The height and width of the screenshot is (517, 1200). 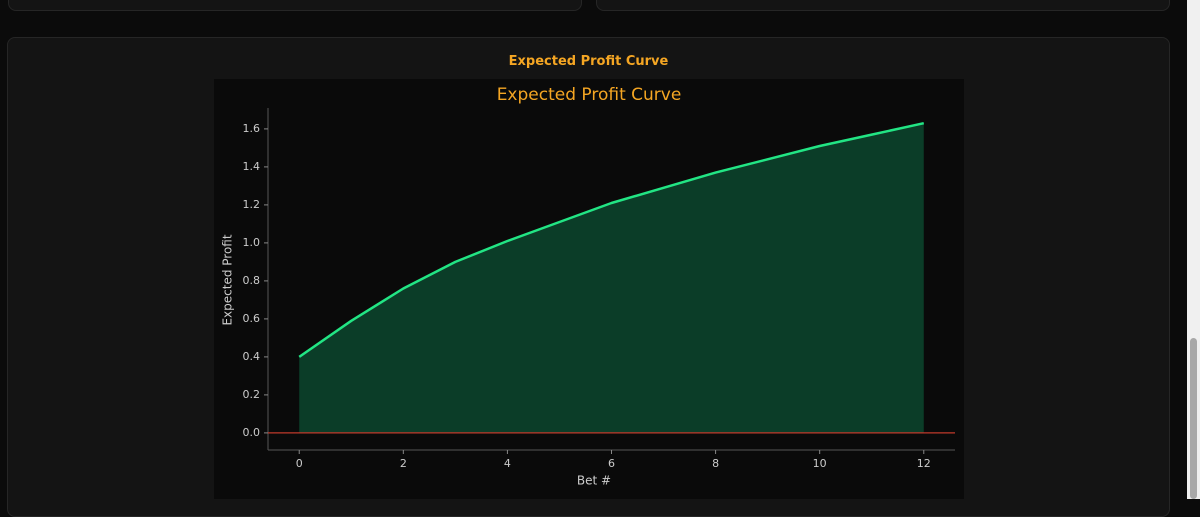 What do you see at coordinates (715, 463) in the screenshot?
I see `x-tick-label: 8` at bounding box center [715, 463].